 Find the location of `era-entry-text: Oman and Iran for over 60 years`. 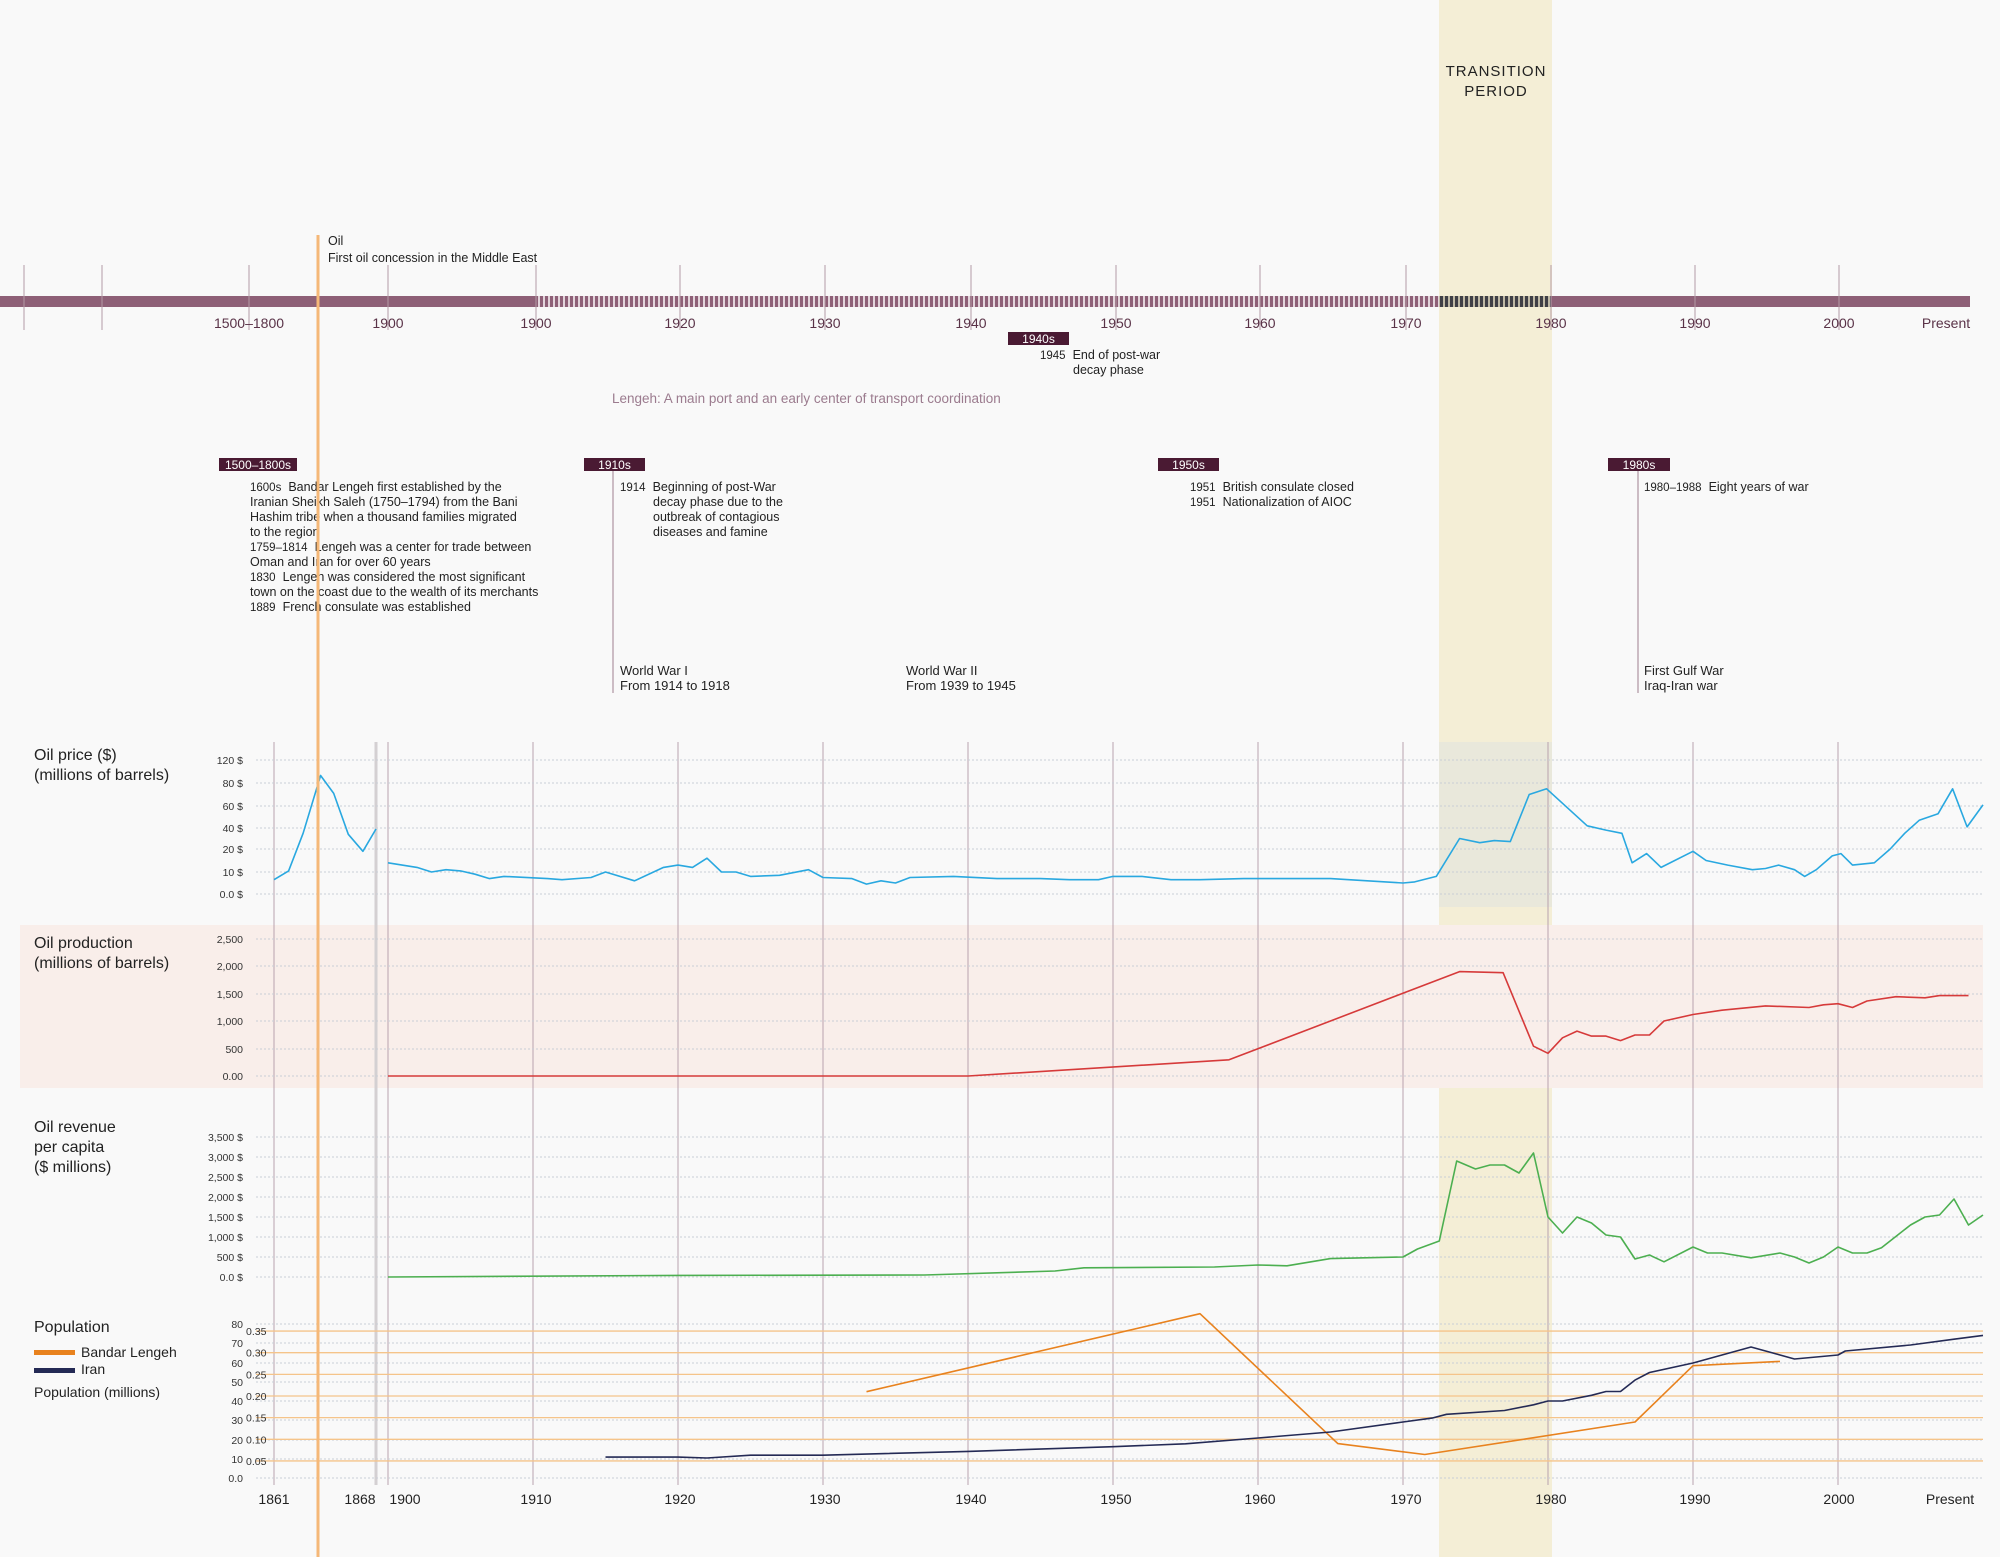

era-entry-text: Oman and Iran for over 60 years is located at coordinates (340, 562).